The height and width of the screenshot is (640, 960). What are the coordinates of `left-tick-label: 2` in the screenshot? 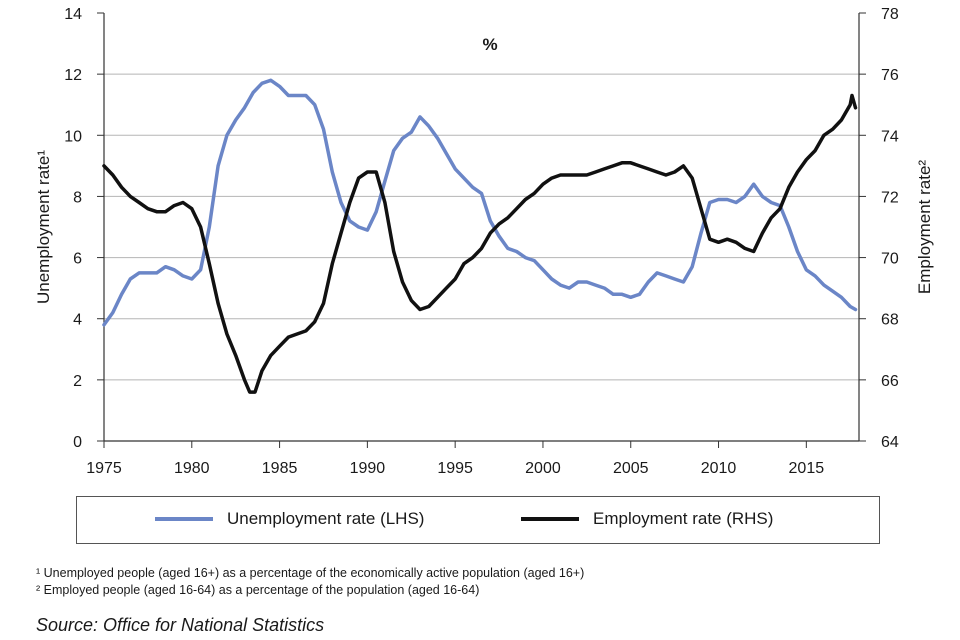 It's located at (77, 381).